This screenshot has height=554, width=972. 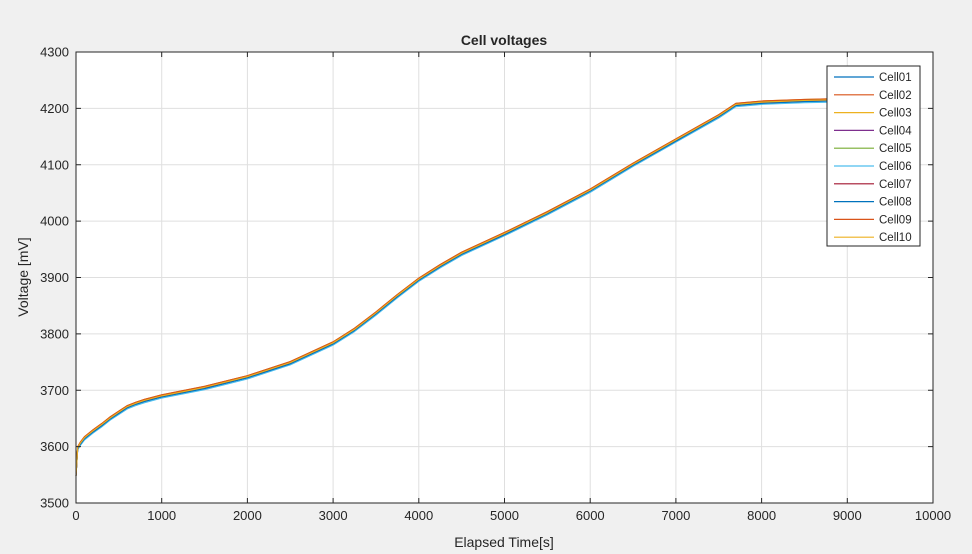 What do you see at coordinates (75, 515) in the screenshot?
I see `x-tick-label: 0` at bounding box center [75, 515].